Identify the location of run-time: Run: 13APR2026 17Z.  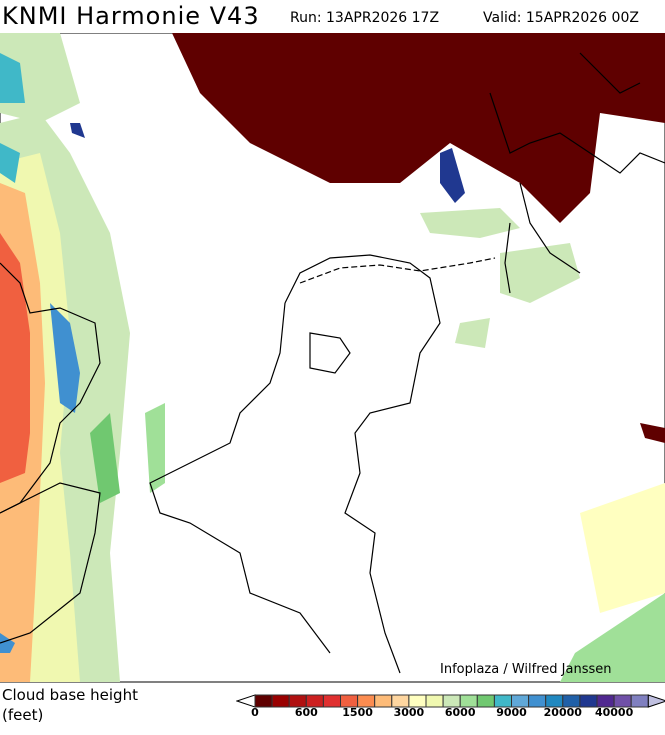
(365, 18).